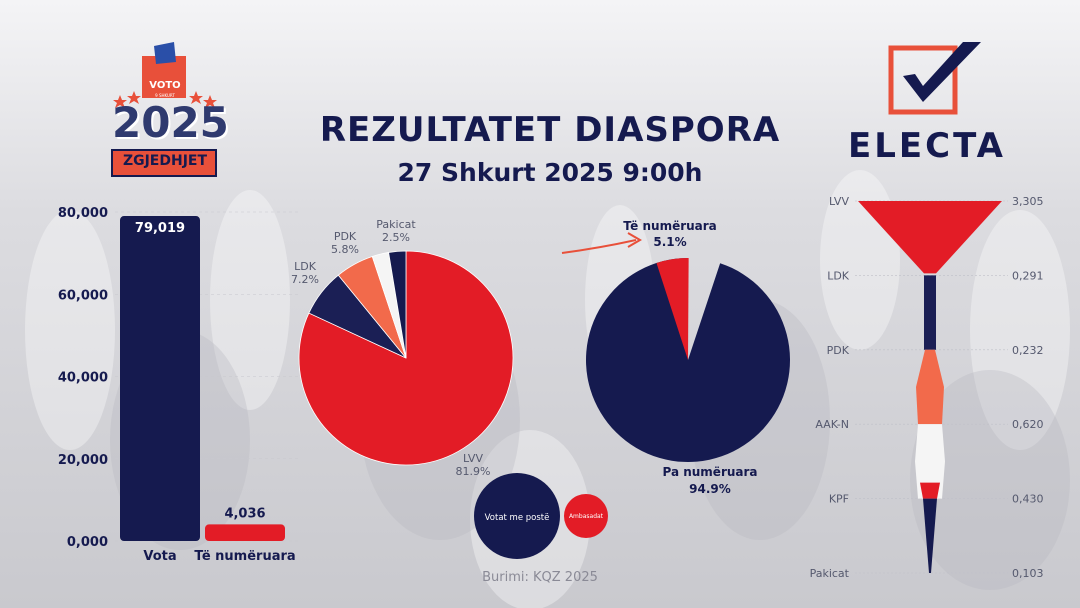  What do you see at coordinates (87, 542) in the screenshot?
I see `bar-ytick-label: 0,000` at bounding box center [87, 542].